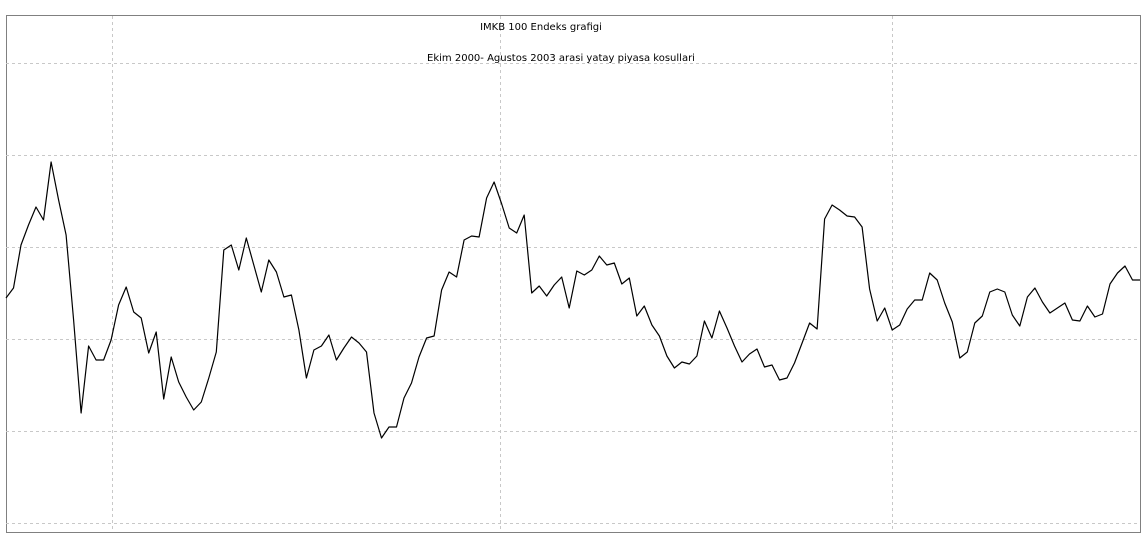 This screenshot has height=534, width=1146. What do you see at coordinates (541, 27) in the screenshot?
I see `chart-title: IMKB 100 Endeks grafigi` at bounding box center [541, 27].